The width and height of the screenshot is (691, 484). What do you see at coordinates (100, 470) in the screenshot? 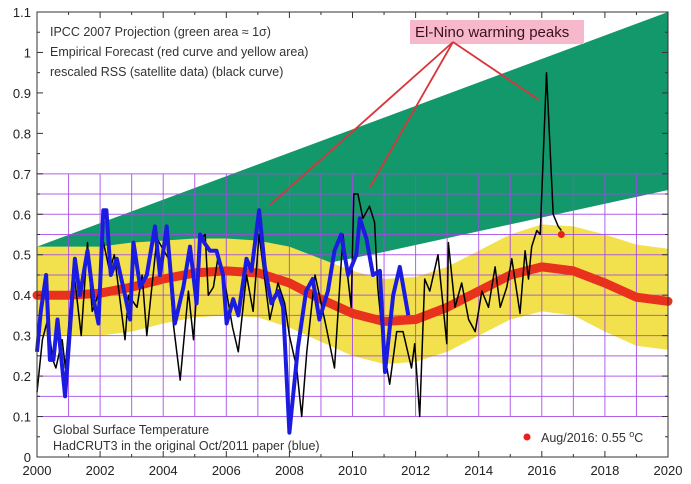
I see `x-tick-label: 2002` at bounding box center [100, 470].